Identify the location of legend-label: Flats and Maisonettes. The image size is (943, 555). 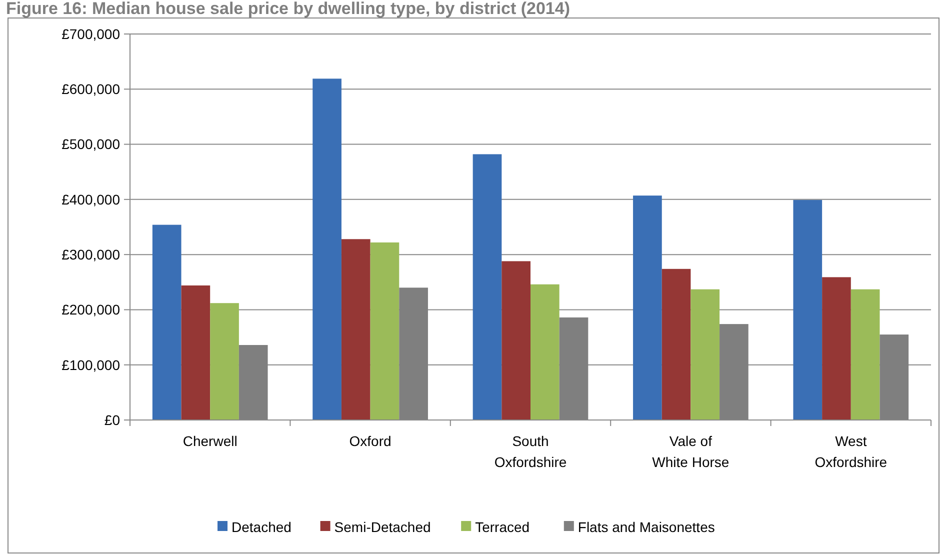
(646, 526).